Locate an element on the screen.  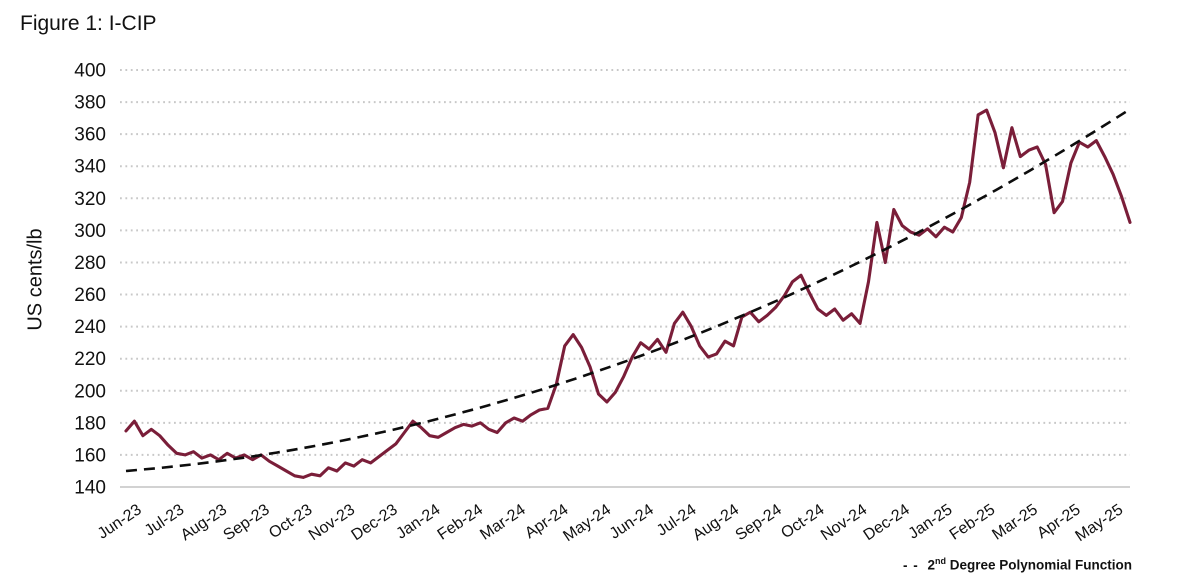
x-tick-label: Jan-25 is located at coordinates (930, 522).